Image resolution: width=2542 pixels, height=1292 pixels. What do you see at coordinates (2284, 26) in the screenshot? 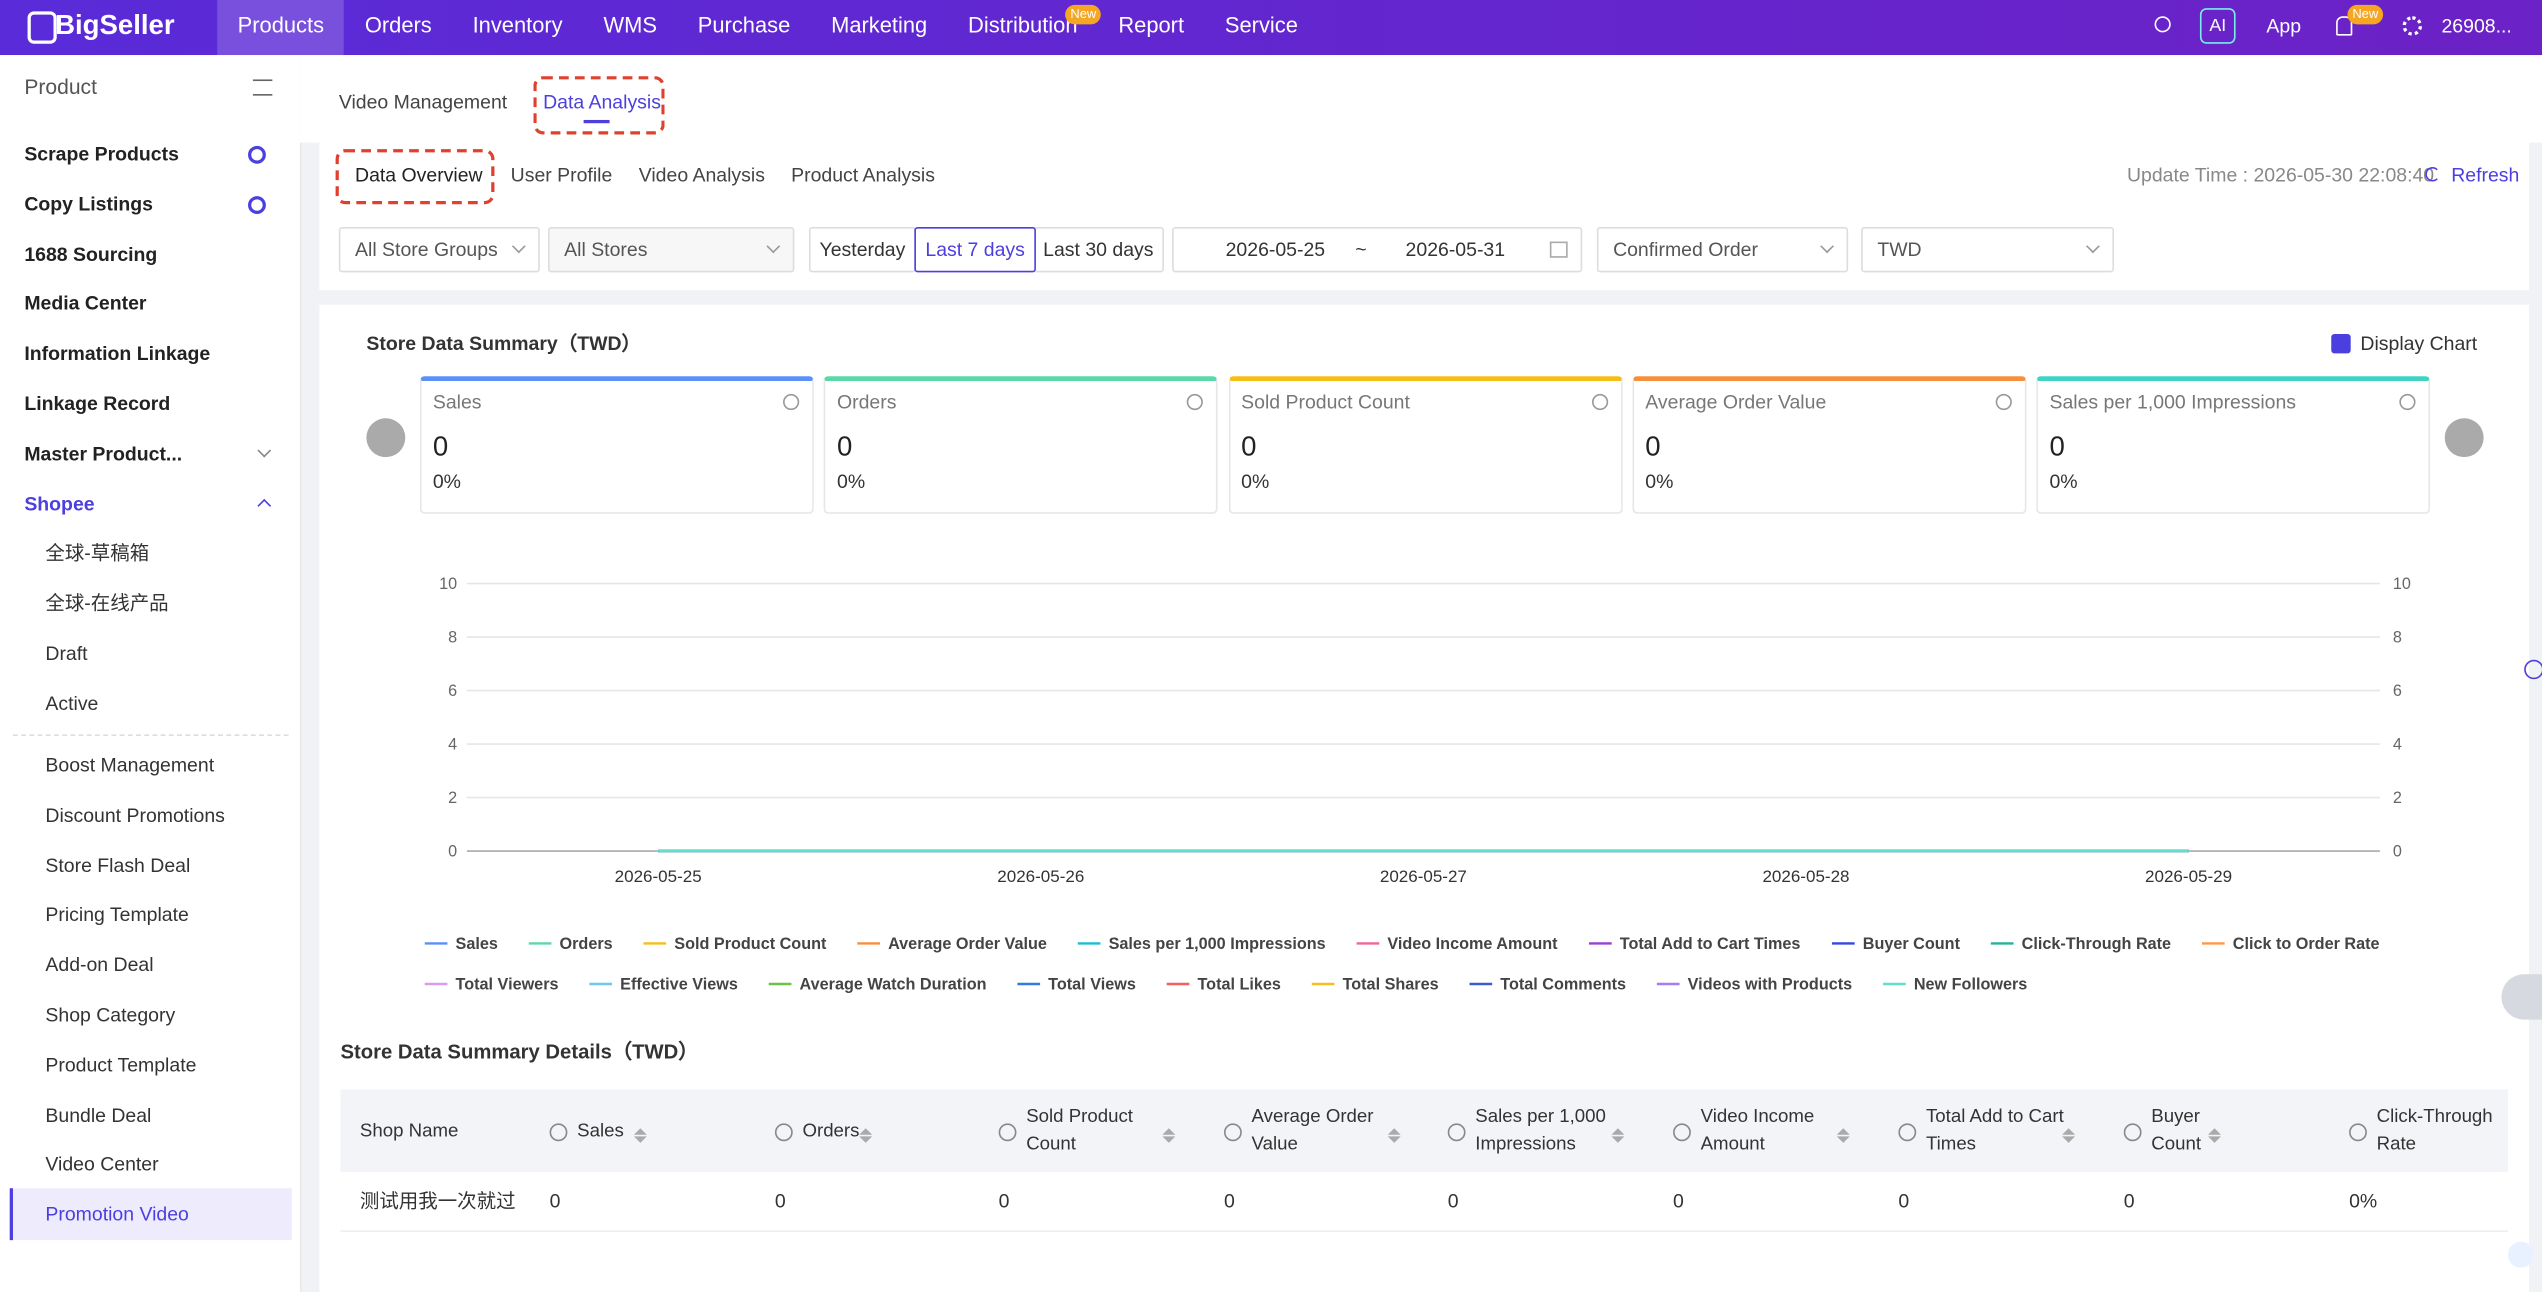
I see `app-link: App` at bounding box center [2284, 26].